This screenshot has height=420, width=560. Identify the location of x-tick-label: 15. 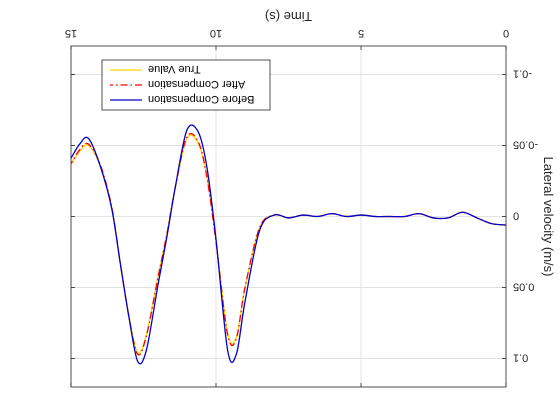
(71, 33).